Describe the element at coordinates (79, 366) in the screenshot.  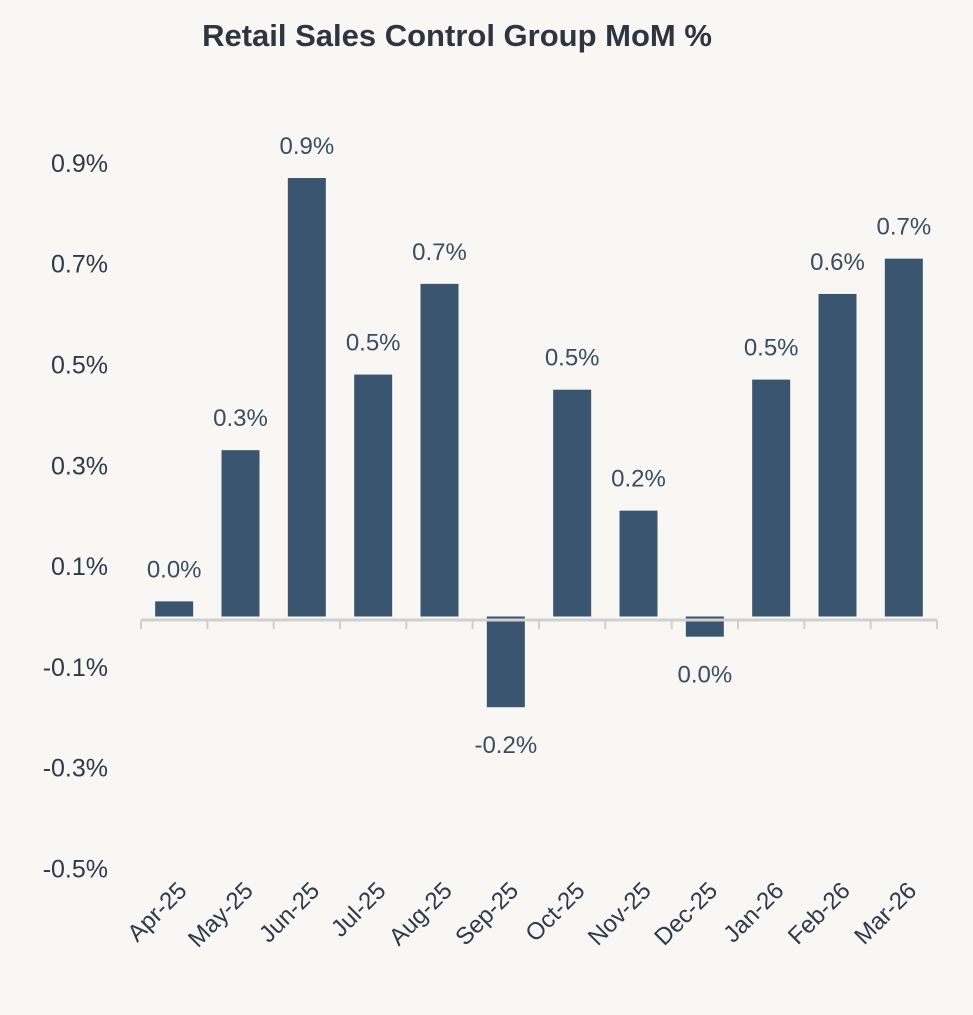
I see `y-tick-label: 0.5%` at that location.